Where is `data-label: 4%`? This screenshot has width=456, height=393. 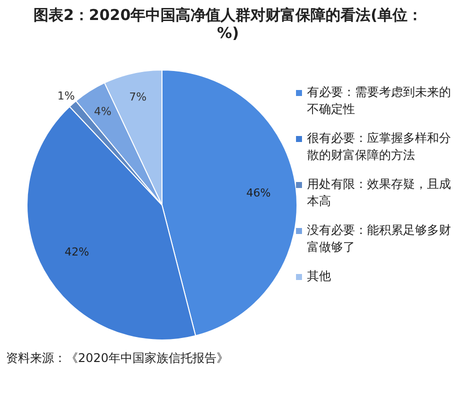 data-label: 4% is located at coordinates (103, 111).